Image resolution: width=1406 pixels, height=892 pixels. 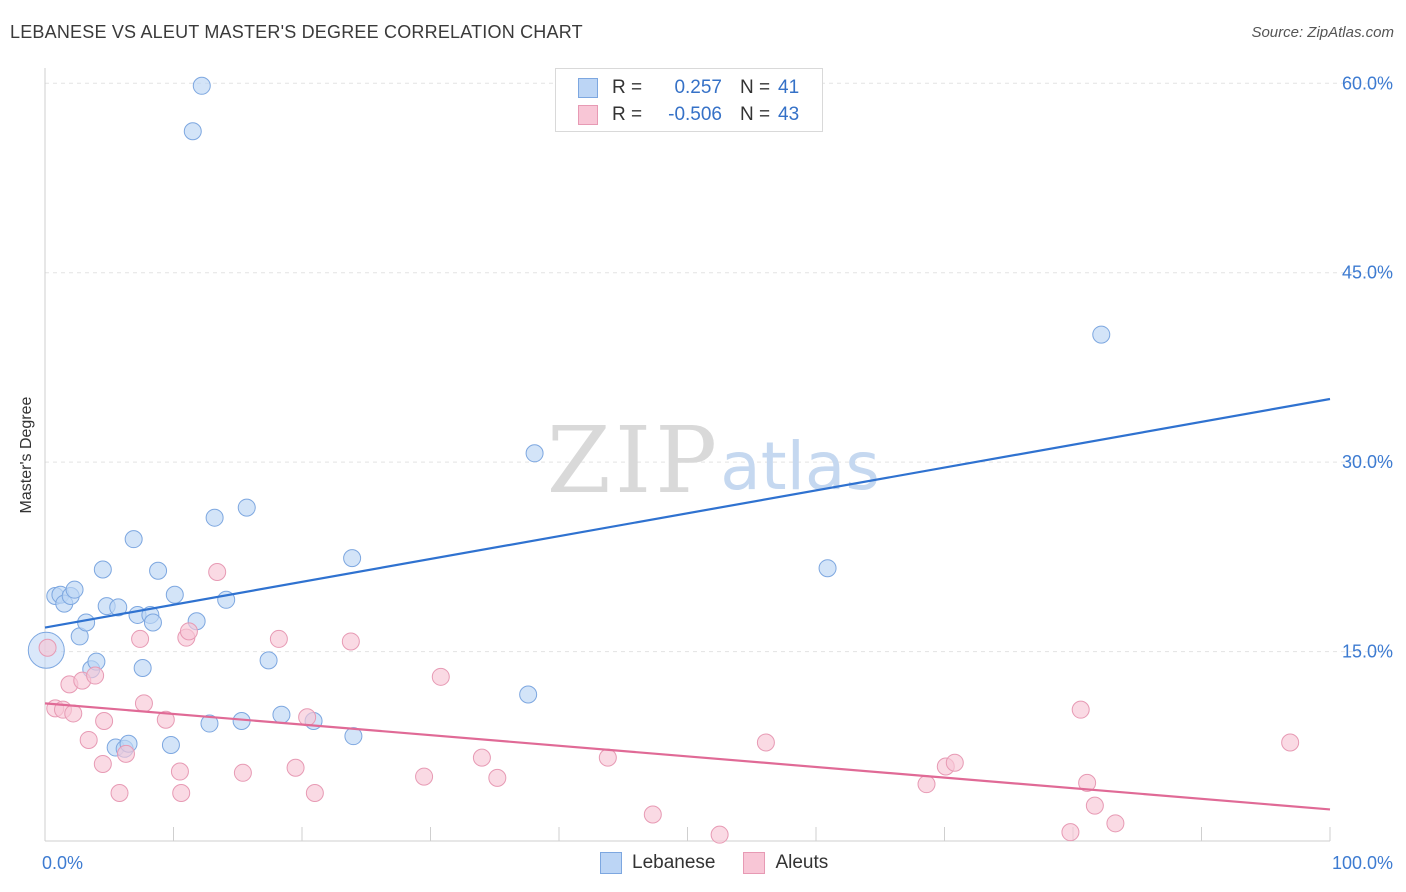 I want to click on y-tick-label-60: 60.0%, so click(x=1367, y=83).